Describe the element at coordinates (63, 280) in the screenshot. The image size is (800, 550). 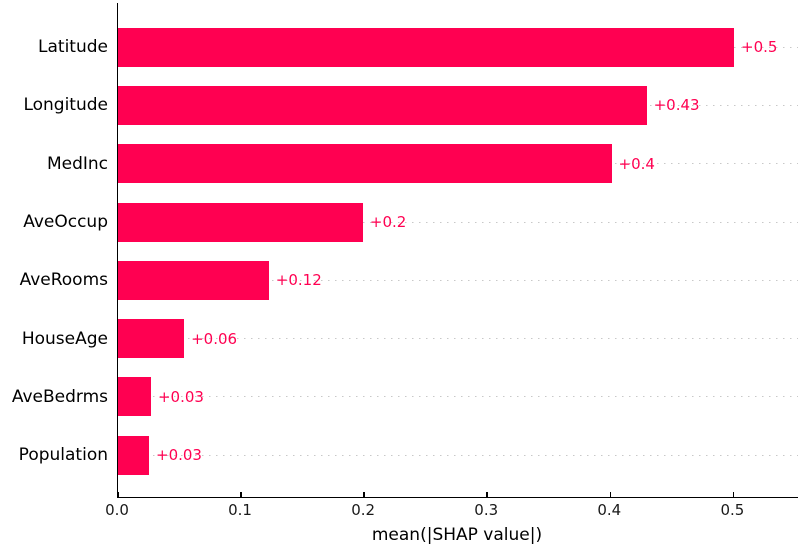
I see `y-tick-label-averooms: AveRooms` at that location.